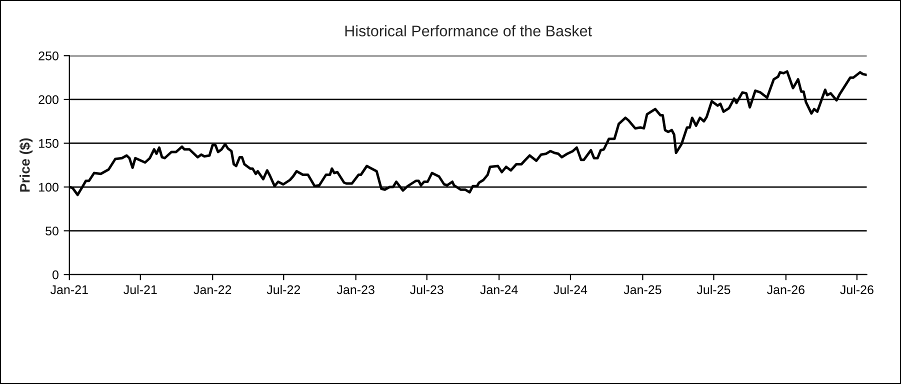 The image size is (901, 384). Describe the element at coordinates (140, 289) in the screenshot. I see `x-tick-label: Jul-21` at that location.